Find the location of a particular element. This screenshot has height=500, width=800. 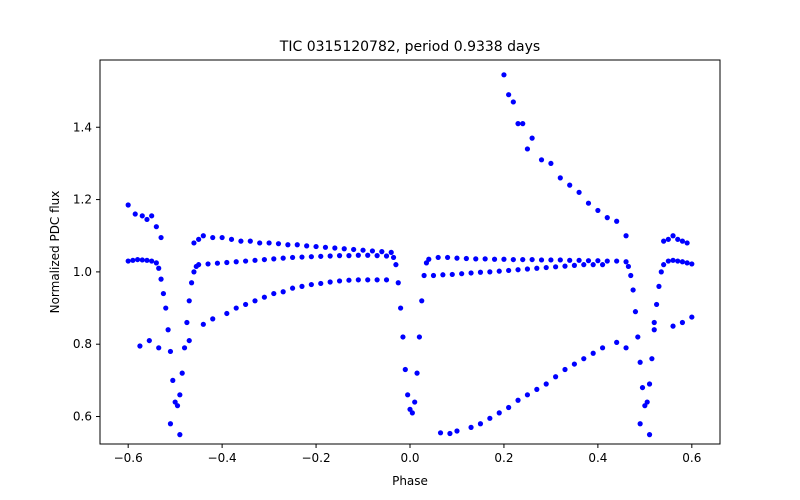

y-tick-label: 0.8 is located at coordinates (82, 344).